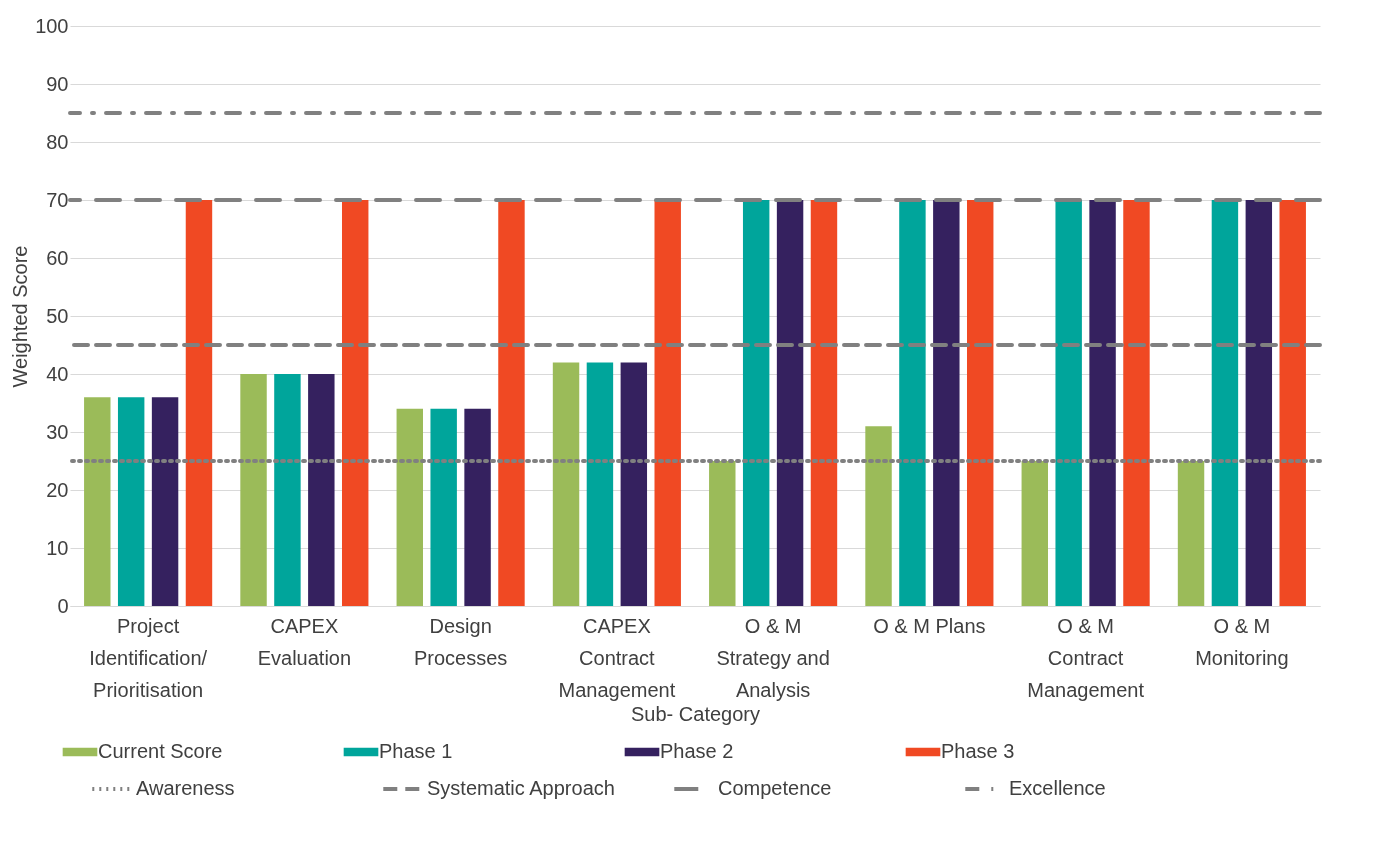  Describe the element at coordinates (1057, 788) in the screenshot. I see `legend-label: Excellence` at that location.